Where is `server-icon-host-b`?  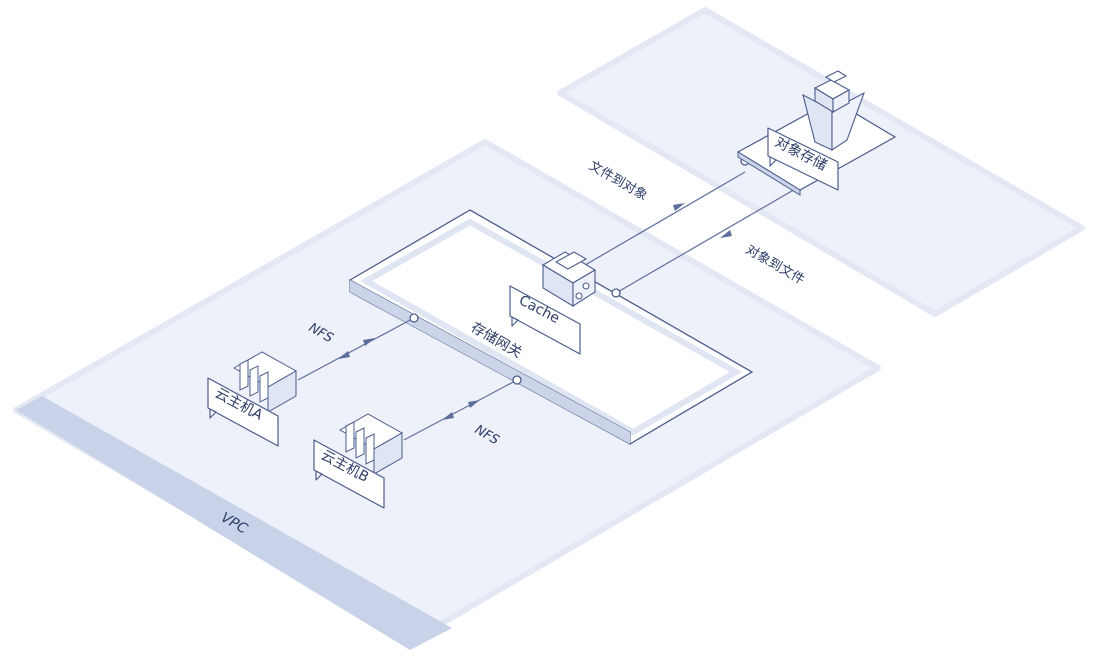 server-icon-host-b is located at coordinates (371, 444).